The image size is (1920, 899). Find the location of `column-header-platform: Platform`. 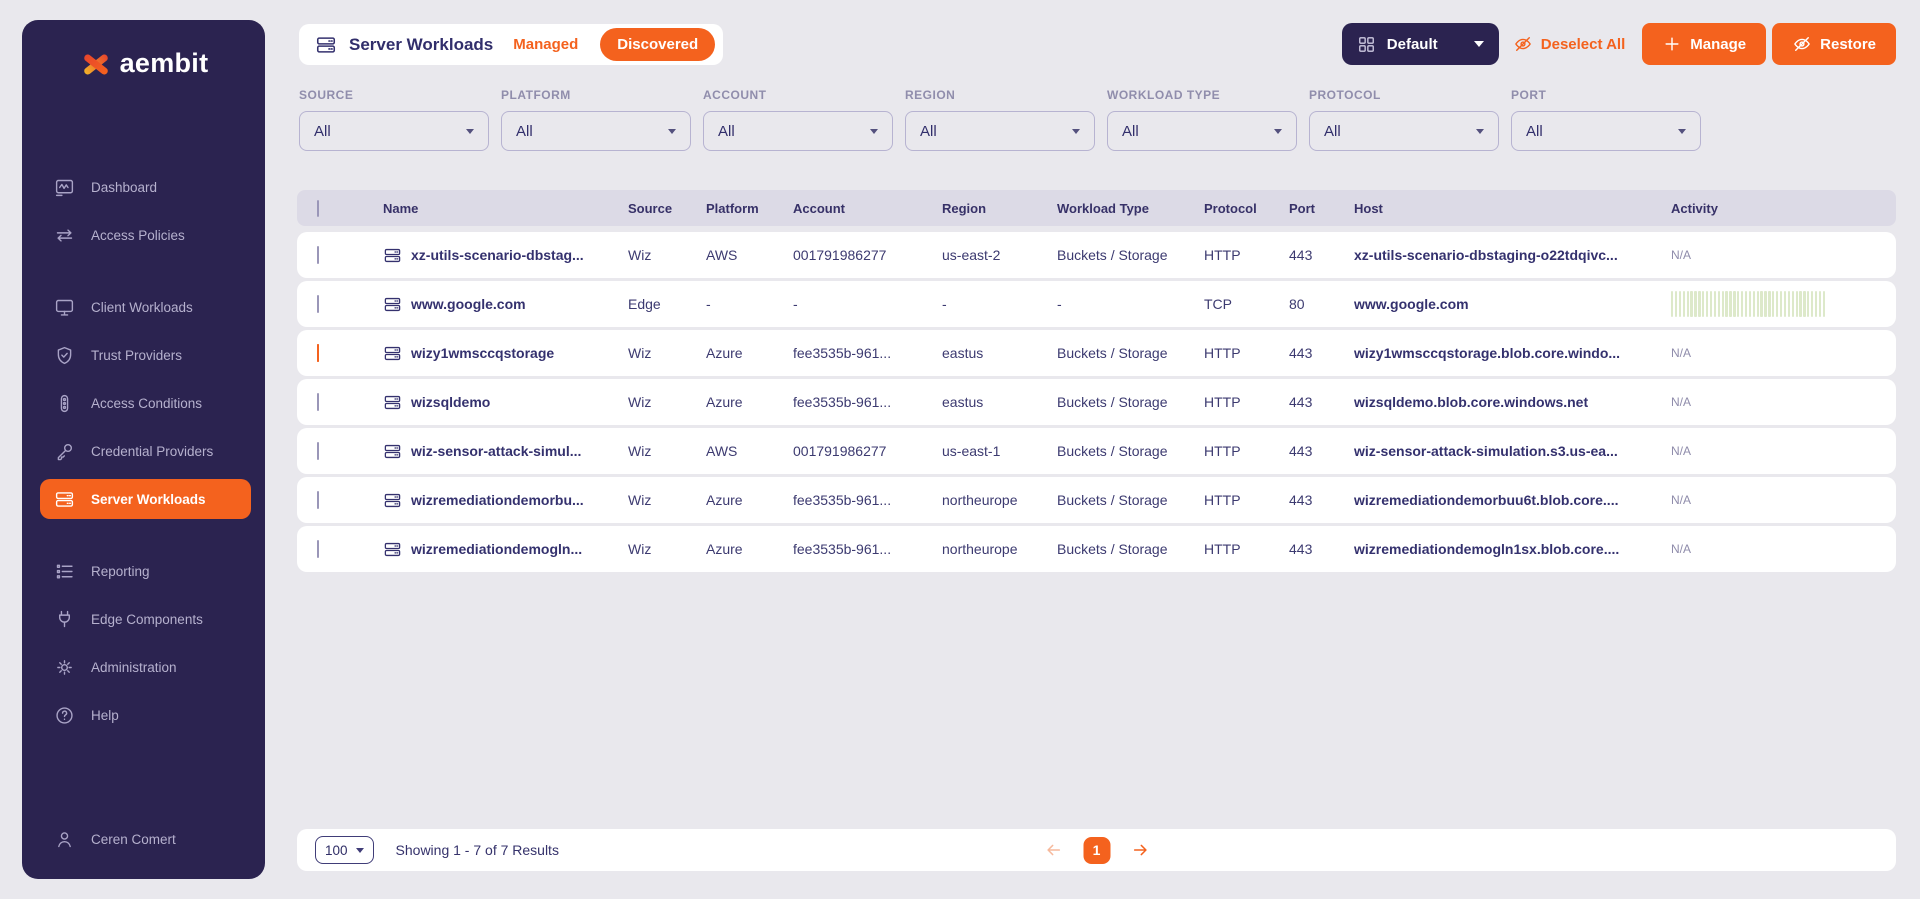

column-header-platform: Platform is located at coordinates (732, 208).